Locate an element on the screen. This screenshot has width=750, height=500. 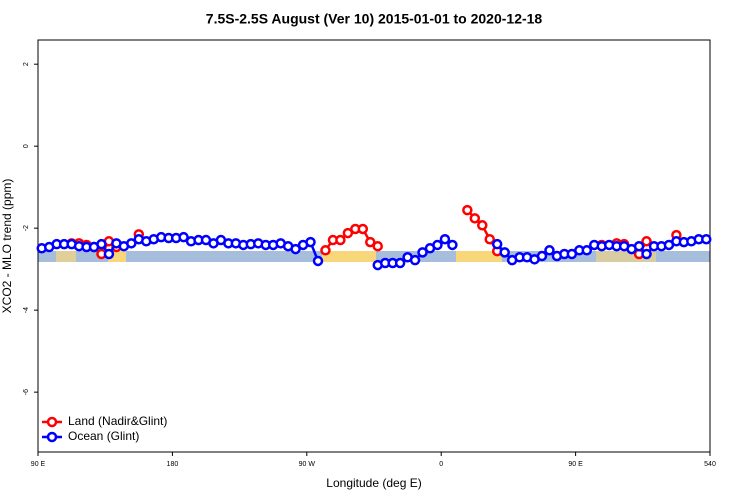
x-tick-label: 540 is located at coordinates (710, 464).